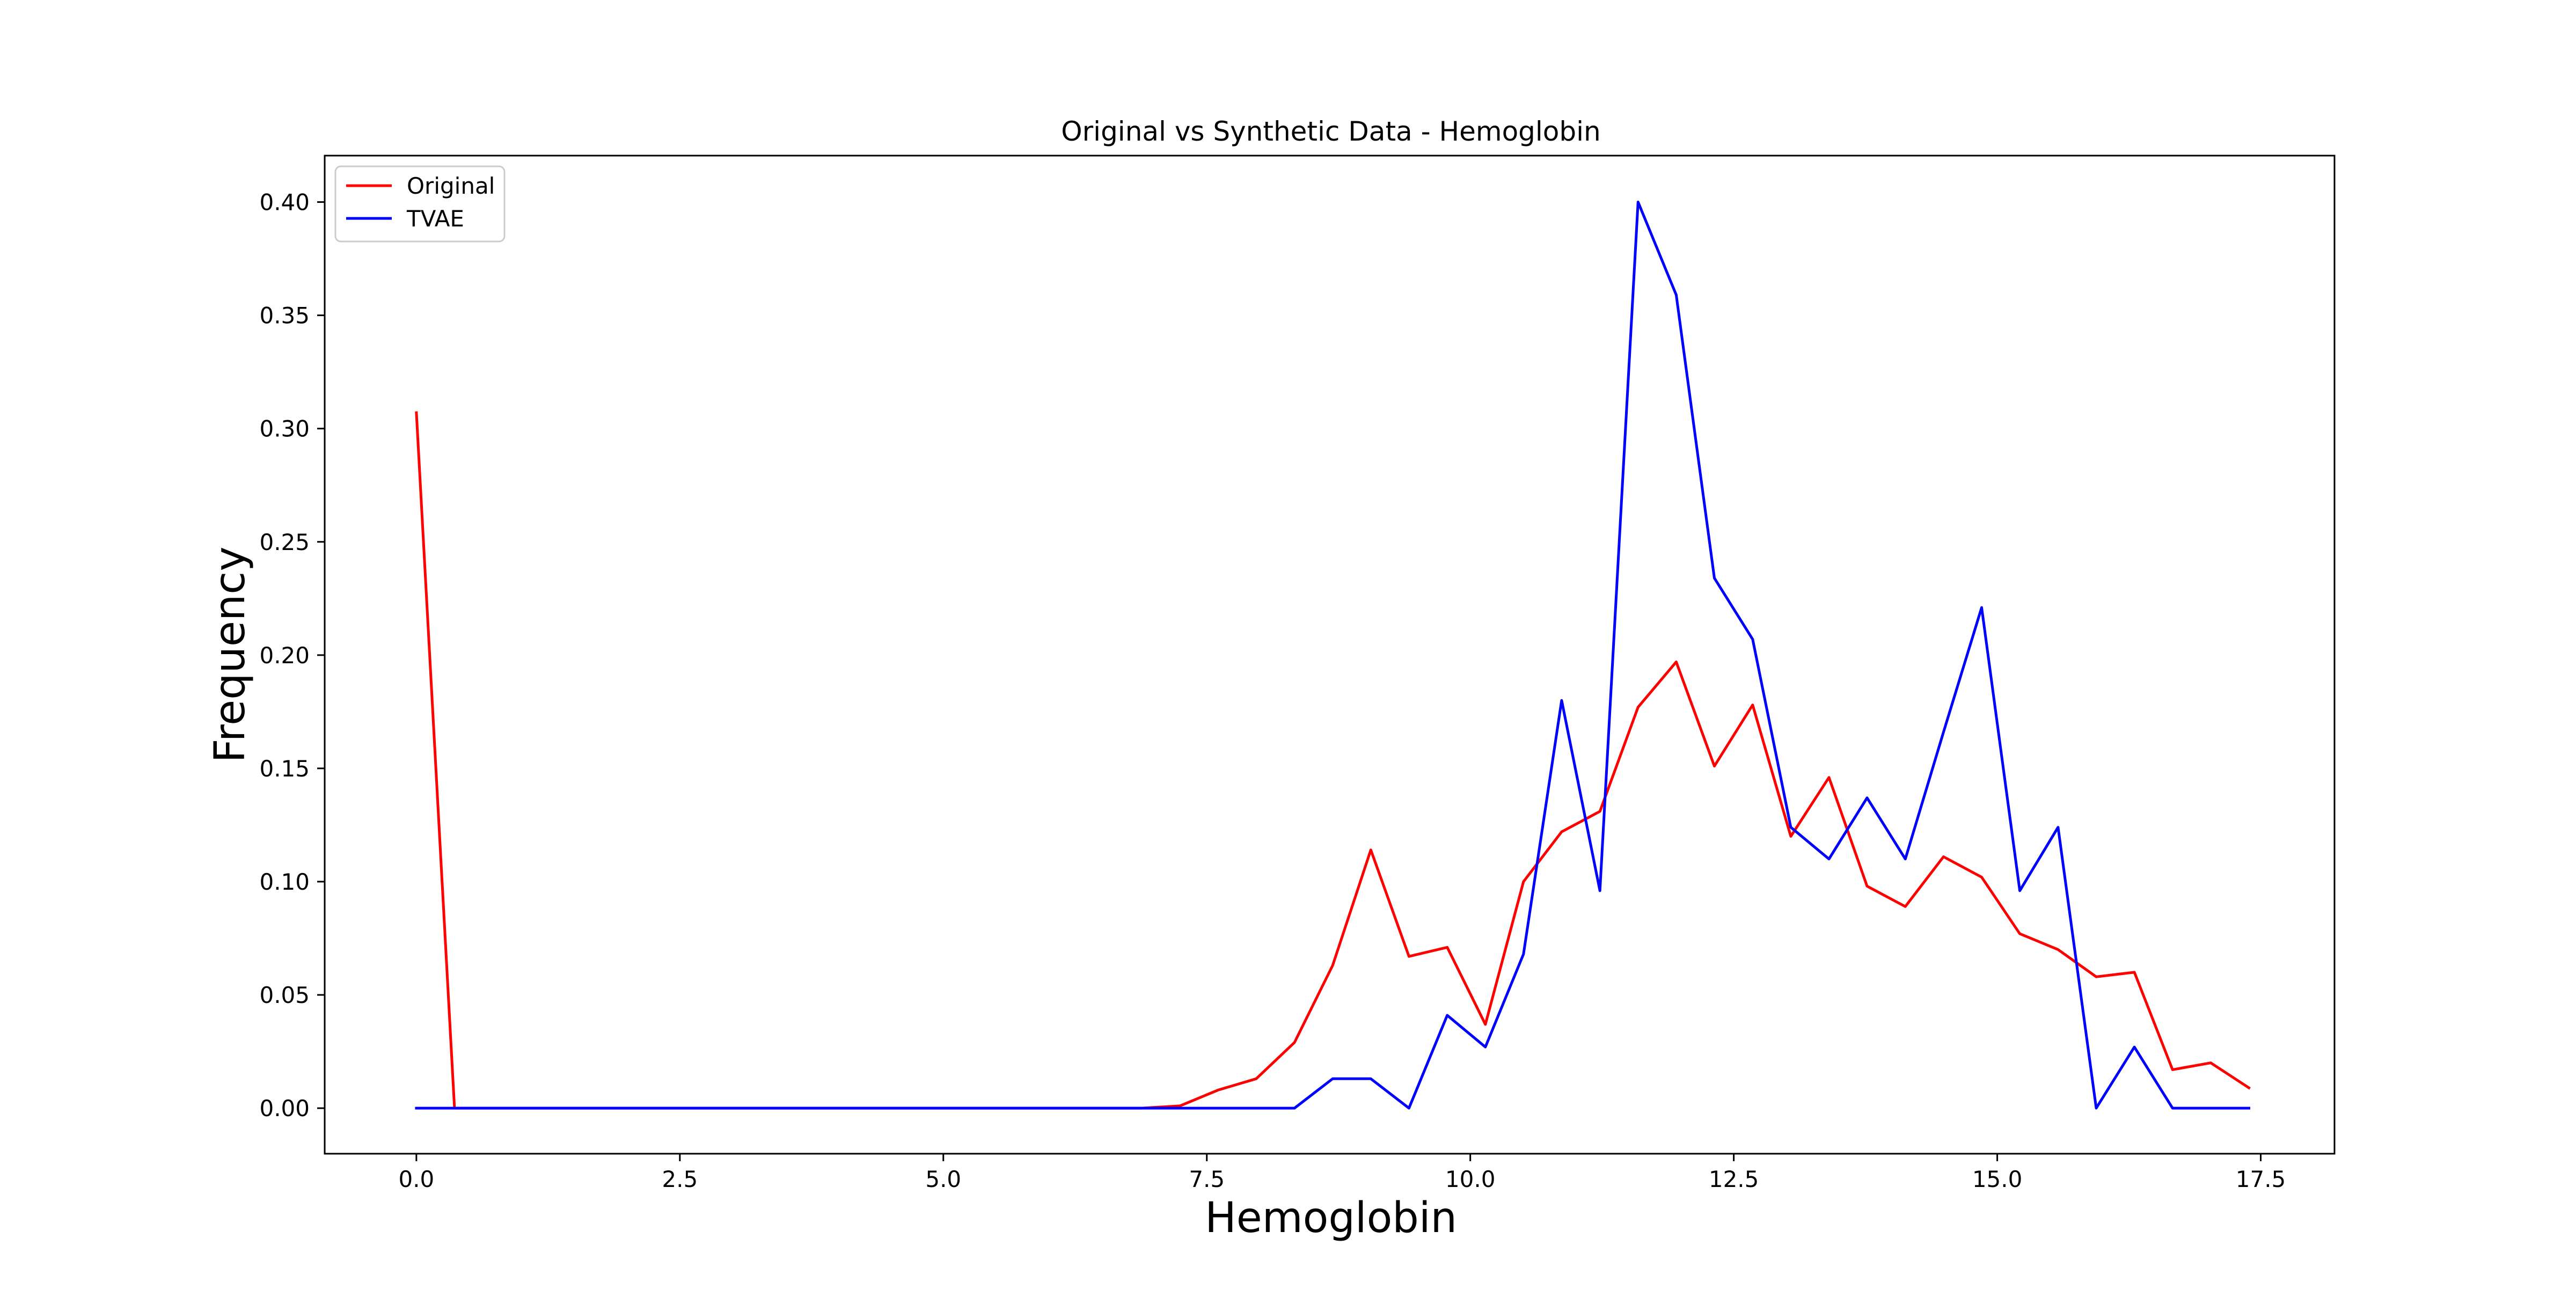  What do you see at coordinates (416, 1179) in the screenshot?
I see `x-tick-label: 0.0` at bounding box center [416, 1179].